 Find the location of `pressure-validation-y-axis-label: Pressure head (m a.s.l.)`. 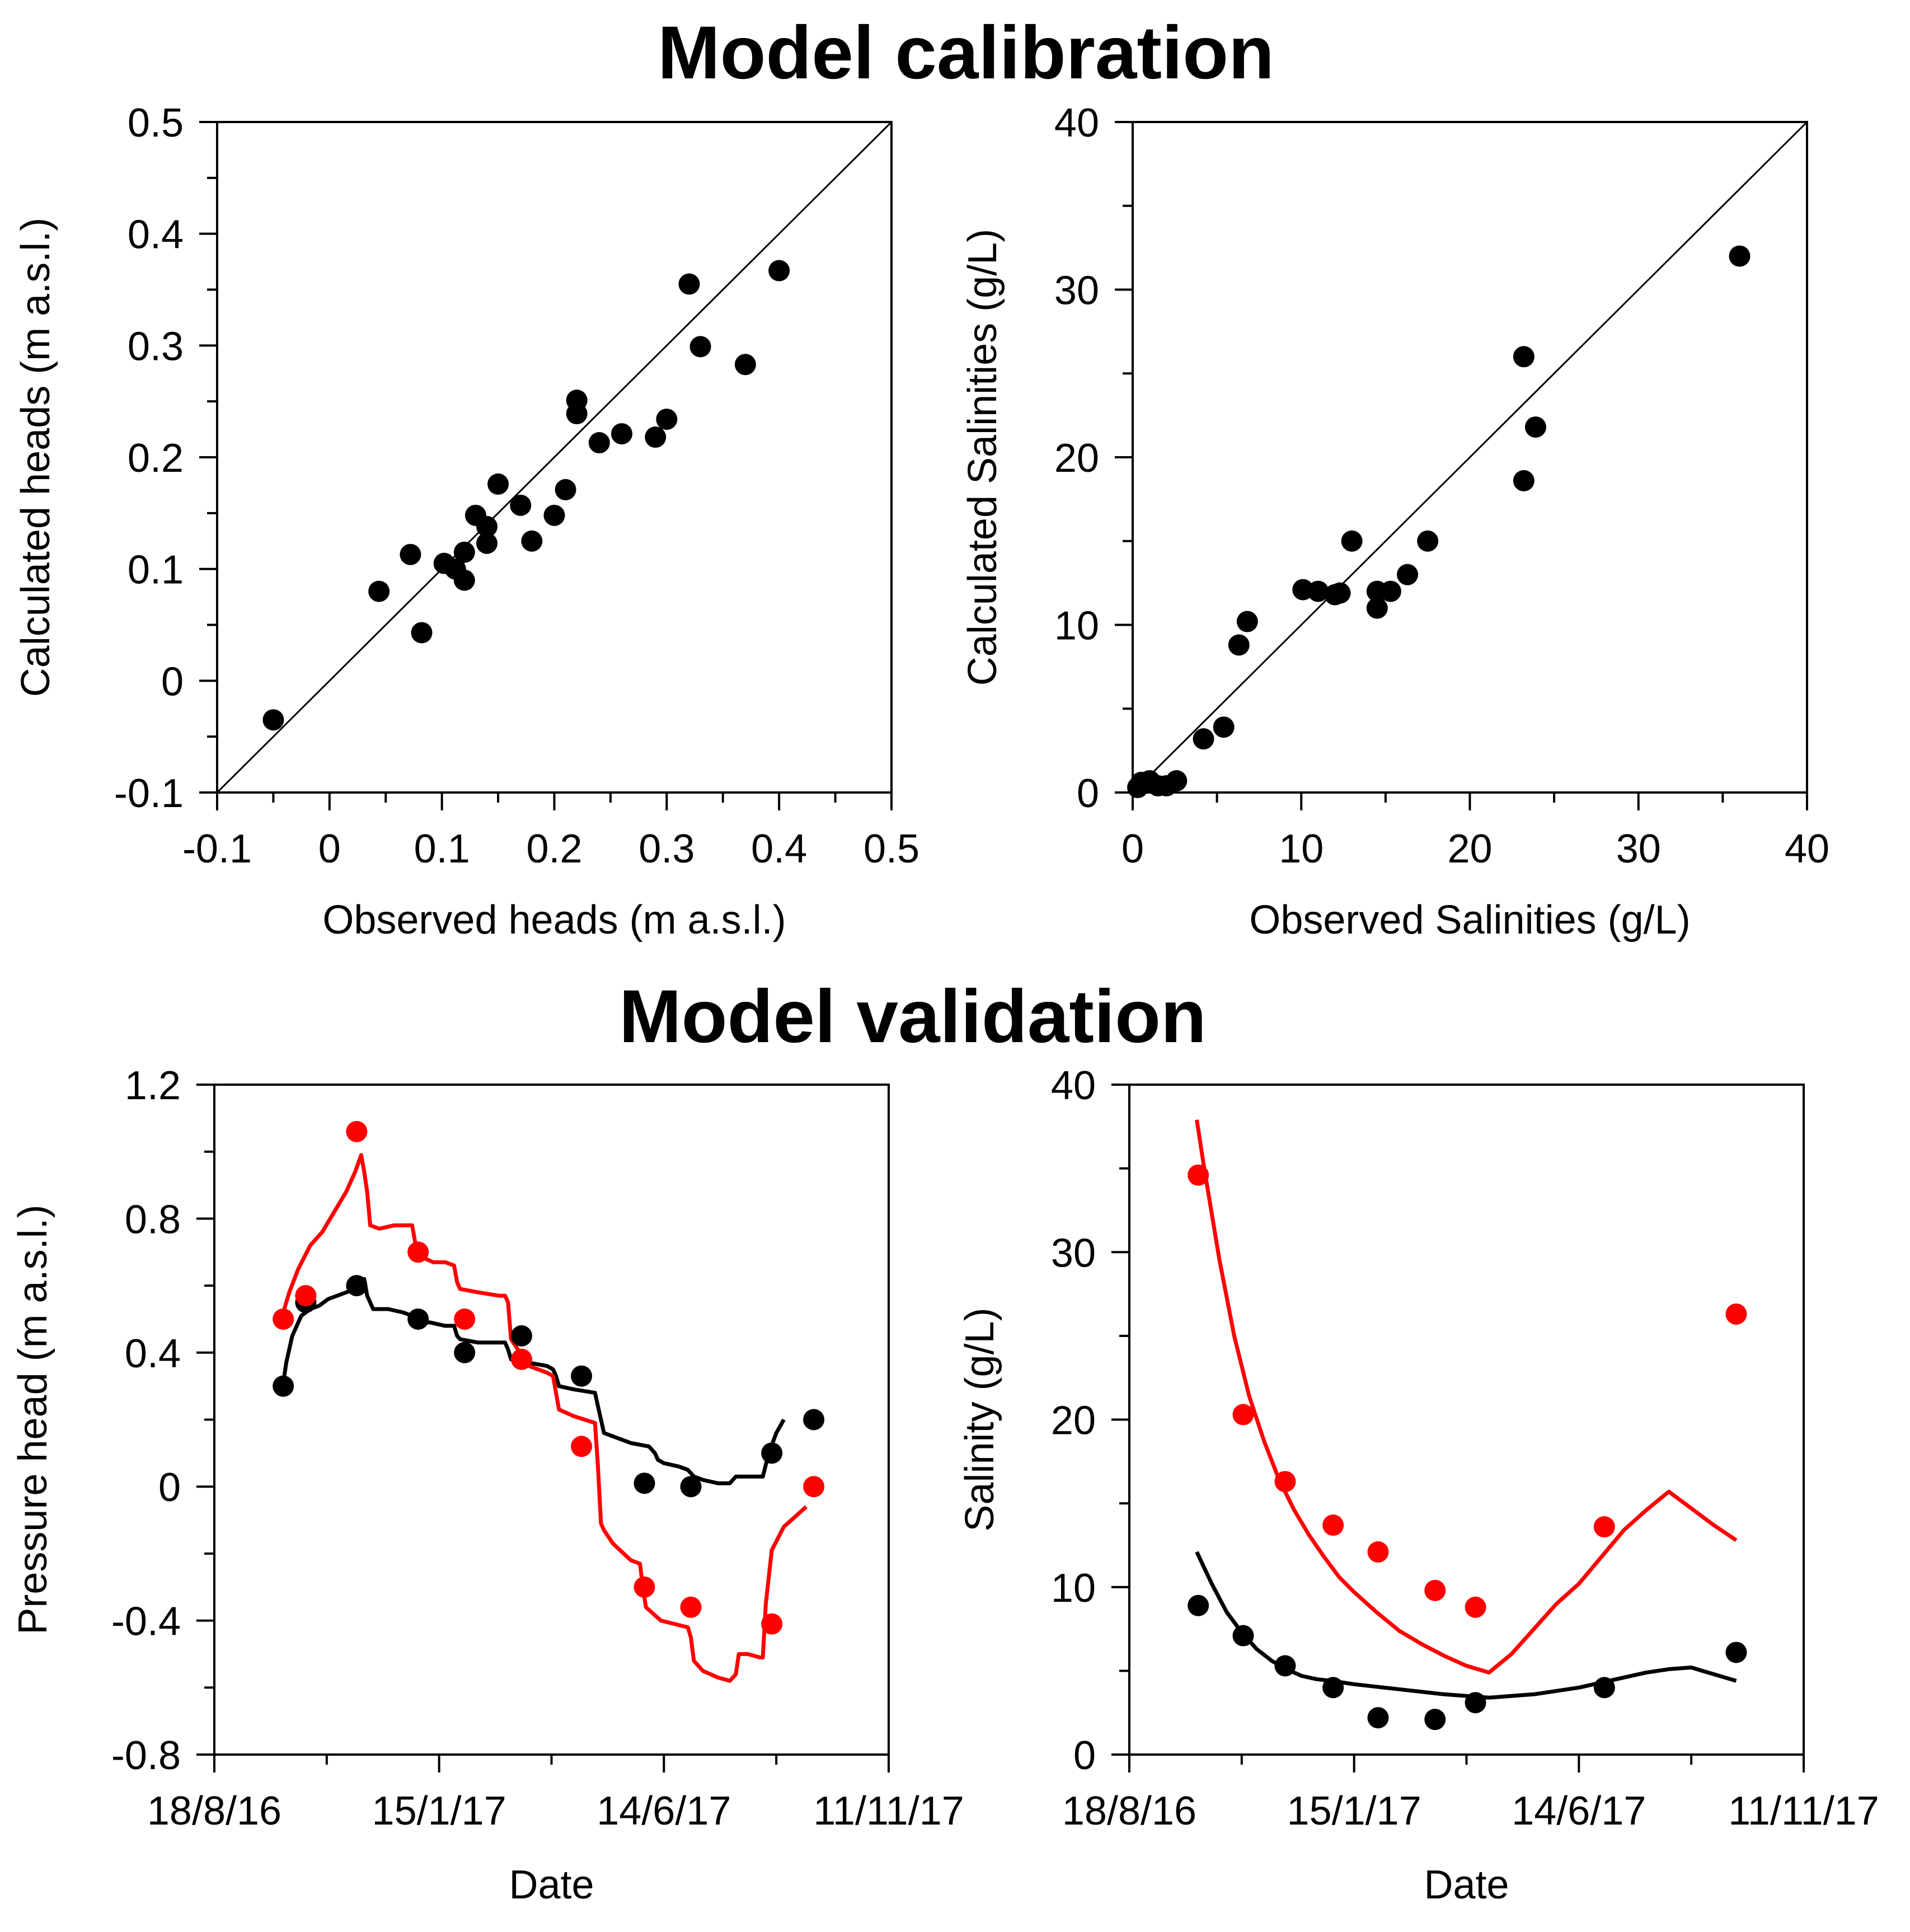

pressure-validation-y-axis-label: Pressure head (m a.s.l.) is located at coordinates (33, 1419).